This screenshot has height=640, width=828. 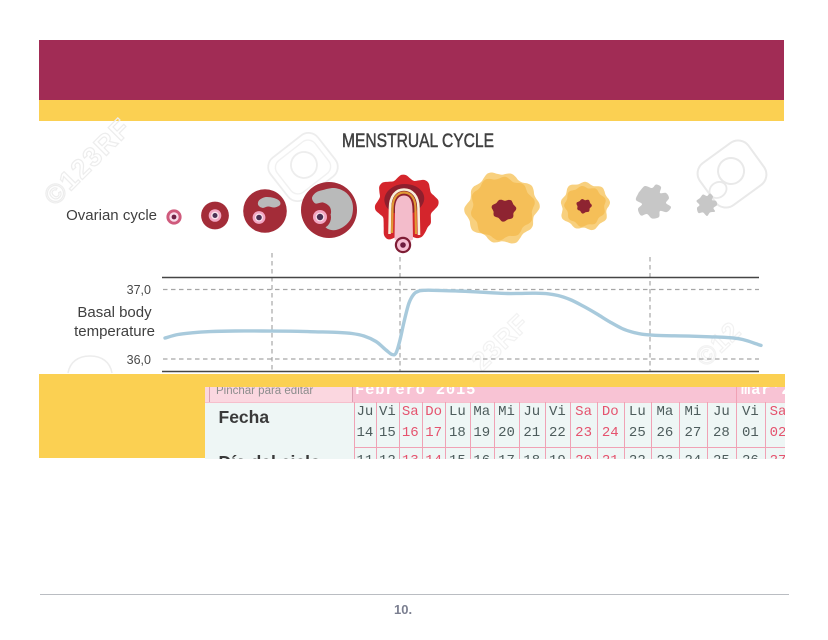 I want to click on svg-text: 23RF, so click(x=499, y=342).